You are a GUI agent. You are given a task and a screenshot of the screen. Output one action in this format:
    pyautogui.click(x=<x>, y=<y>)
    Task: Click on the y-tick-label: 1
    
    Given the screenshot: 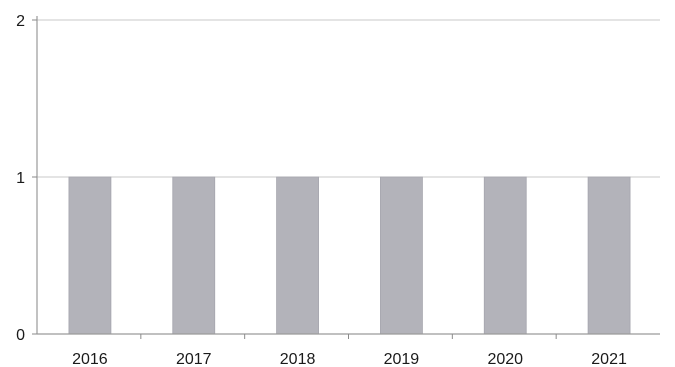 What is the action you would take?
    pyautogui.click(x=20, y=178)
    